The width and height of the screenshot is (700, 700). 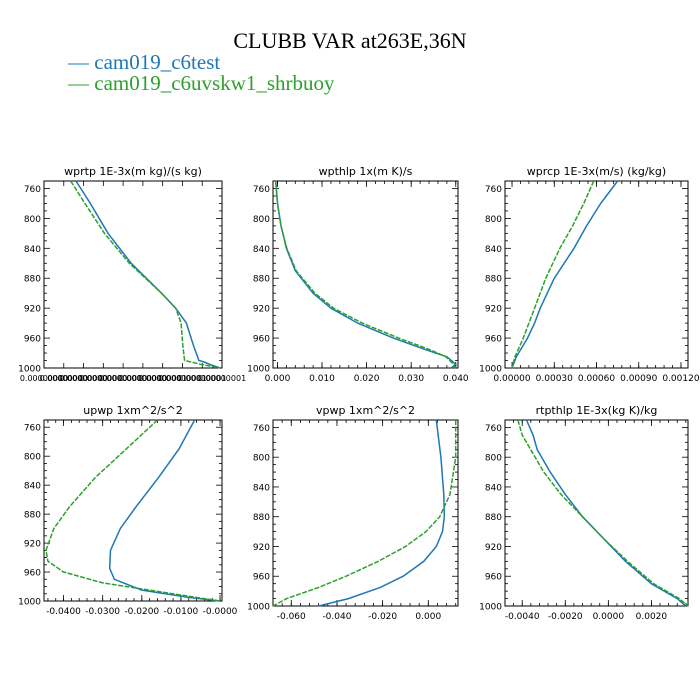 What do you see at coordinates (522, 617) in the screenshot?
I see `x-tick-label: -0.0040` at bounding box center [522, 617].